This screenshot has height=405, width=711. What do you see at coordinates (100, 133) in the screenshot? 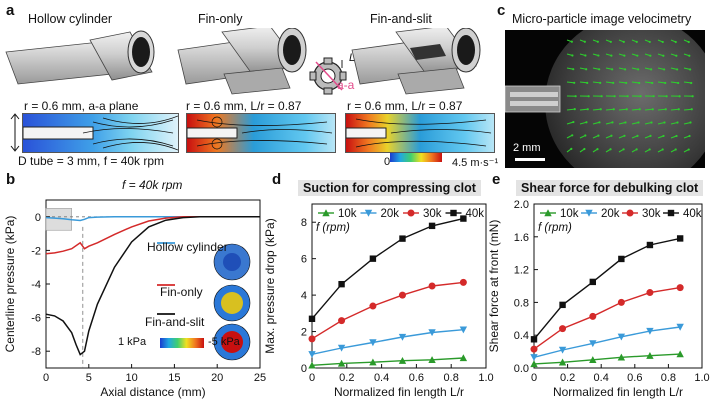
I see `flow-field-hollow` at bounding box center [100, 133].